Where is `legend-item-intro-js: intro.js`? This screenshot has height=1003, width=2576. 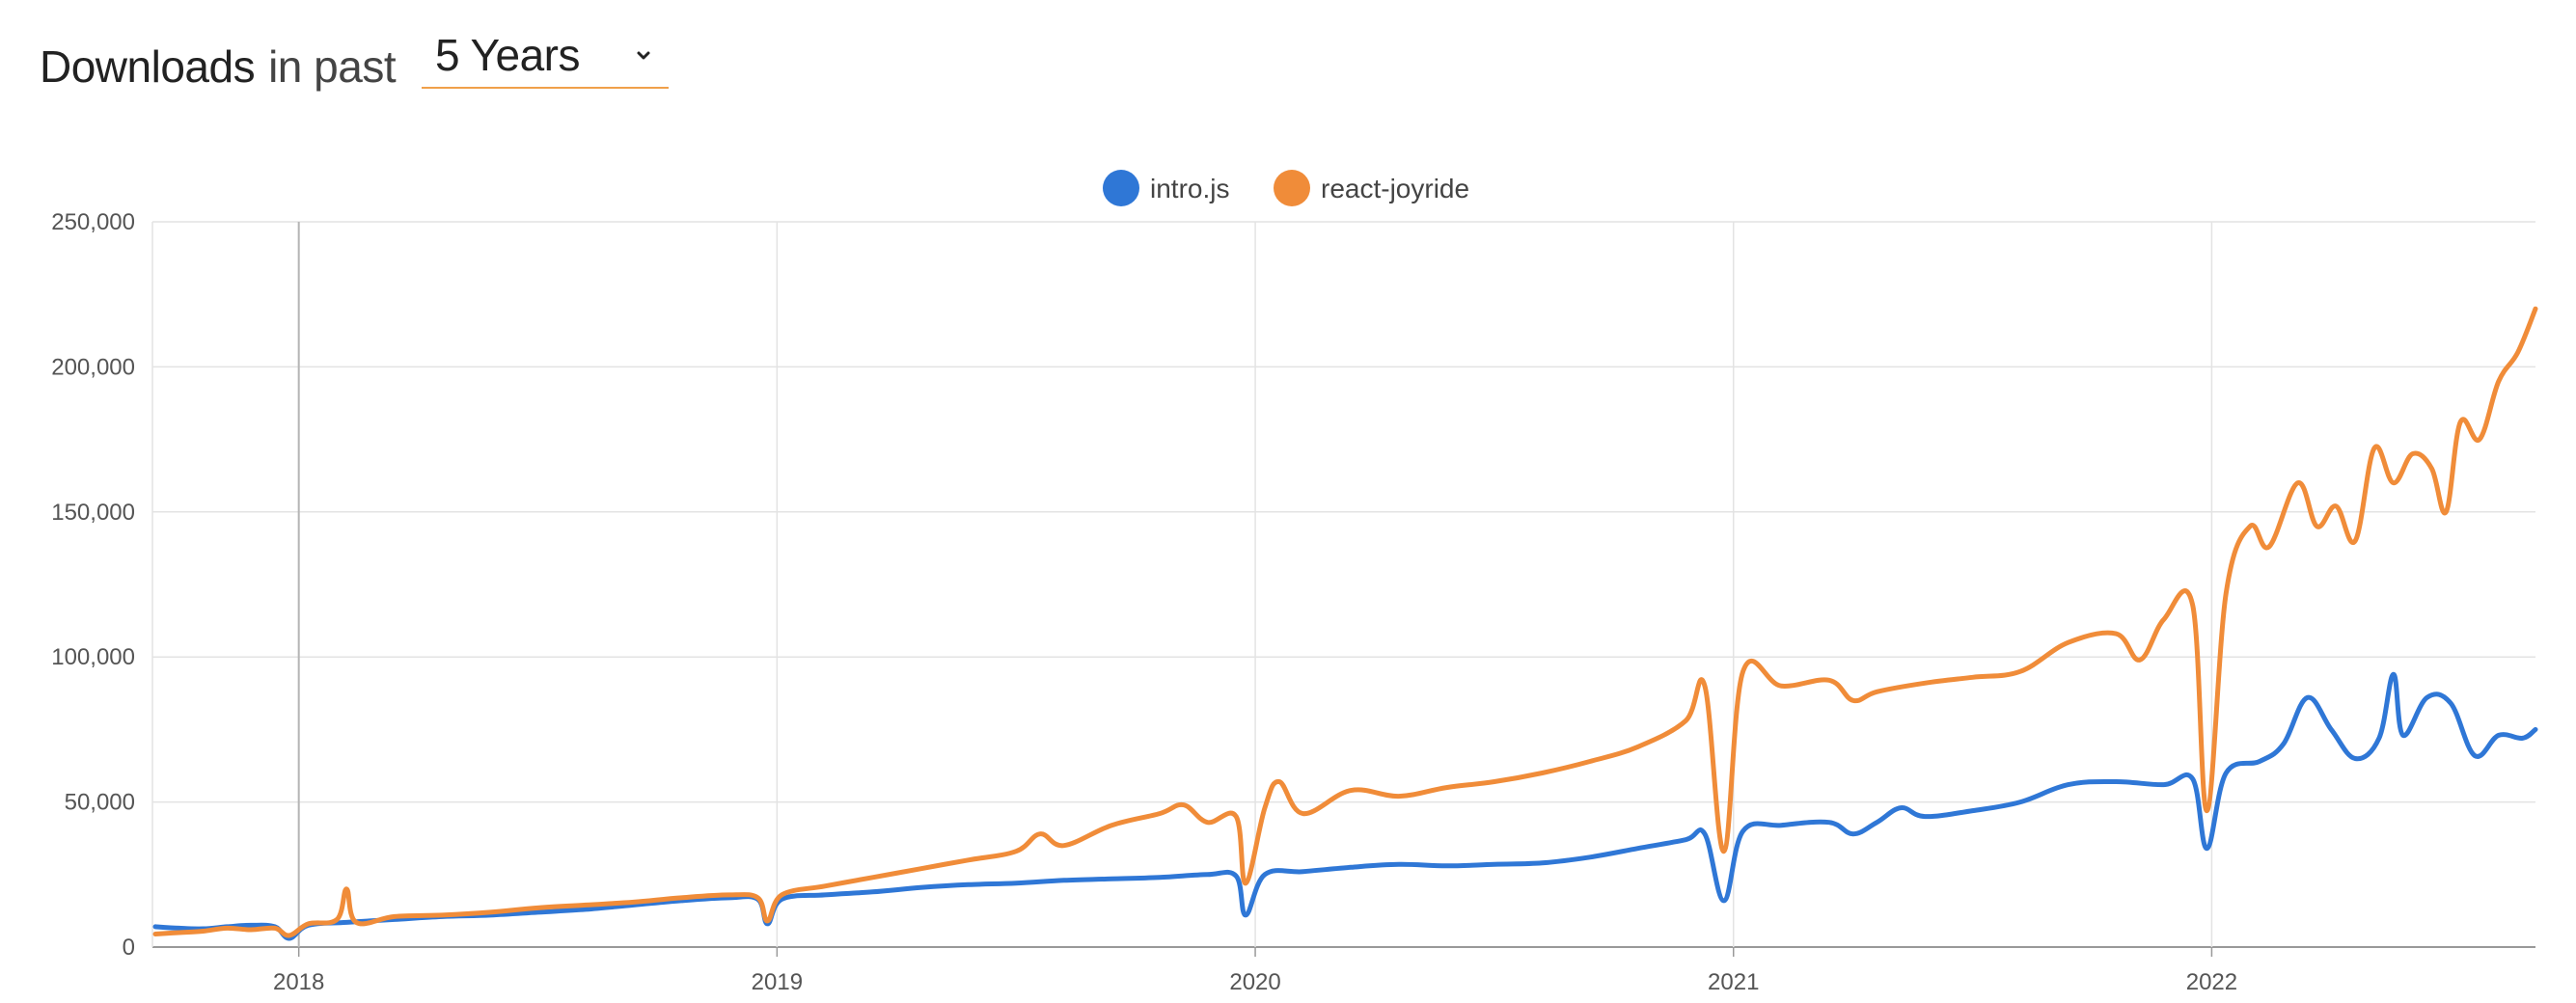
legend-item-intro-js: intro.js is located at coordinates (1166, 188).